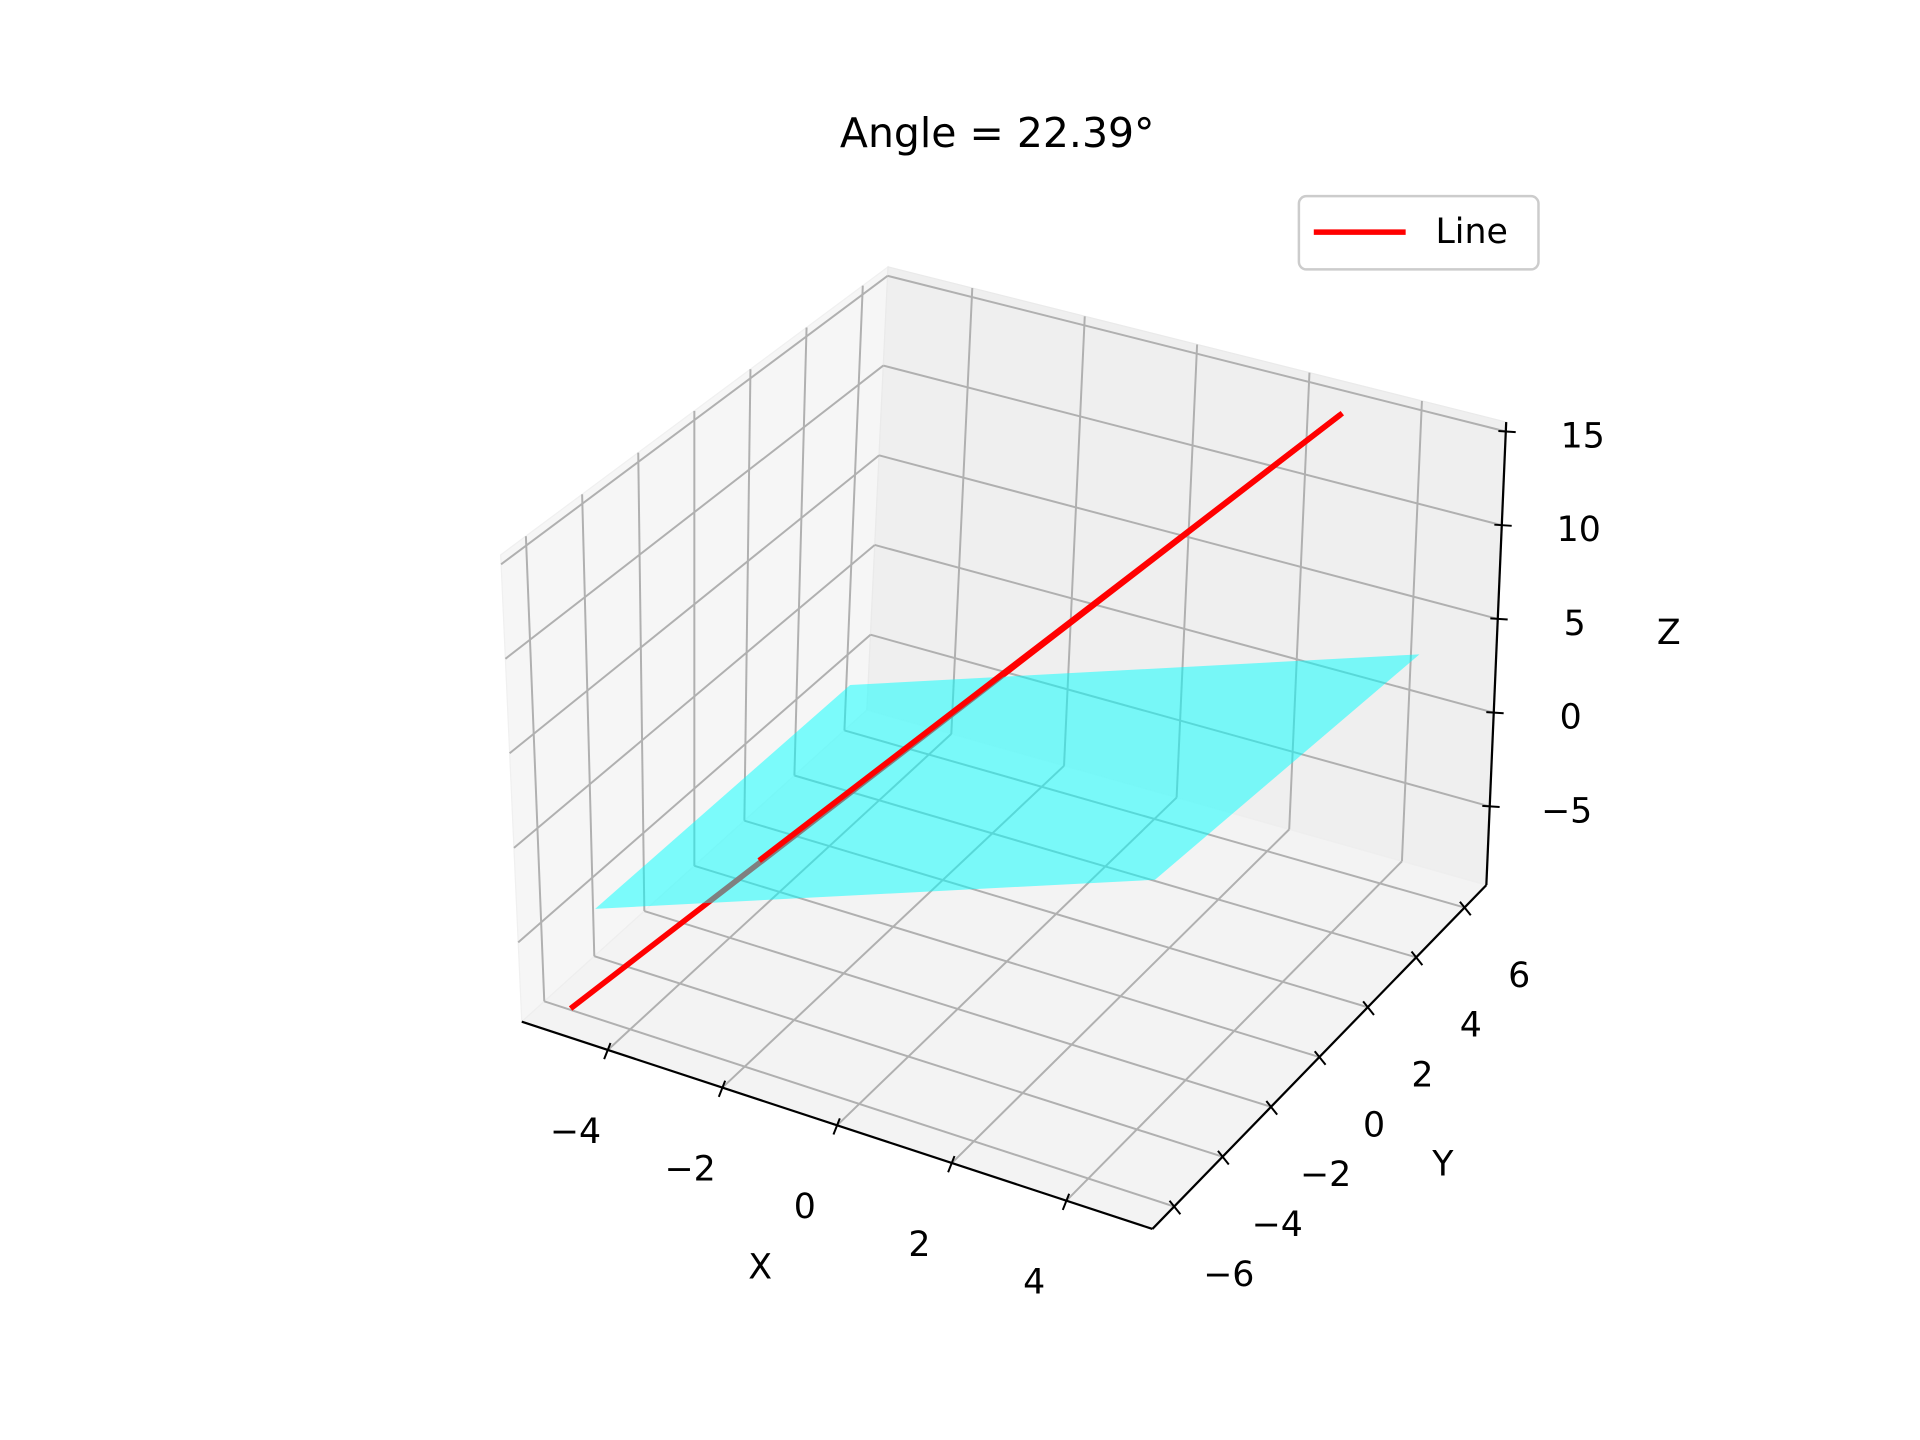  What do you see at coordinates (760, 1267) in the screenshot?
I see `x-axis-label: X` at bounding box center [760, 1267].